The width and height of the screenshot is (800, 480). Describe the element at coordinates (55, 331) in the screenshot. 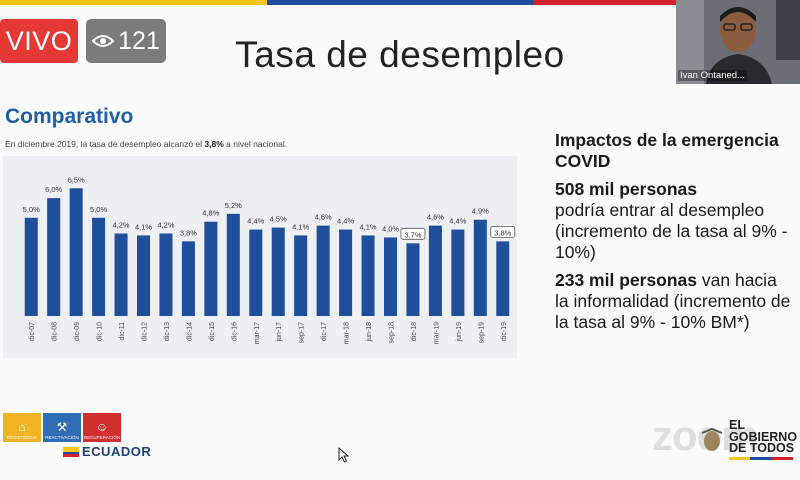

I see `tick-label-dic-08: dic-08` at that location.